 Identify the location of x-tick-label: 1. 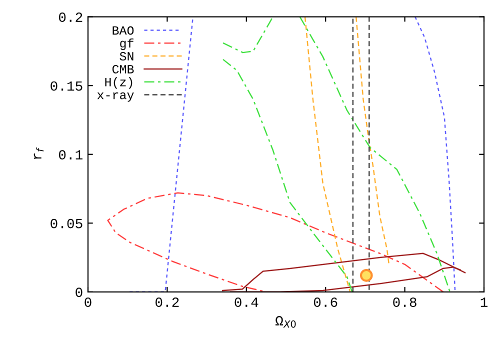
(484, 302).